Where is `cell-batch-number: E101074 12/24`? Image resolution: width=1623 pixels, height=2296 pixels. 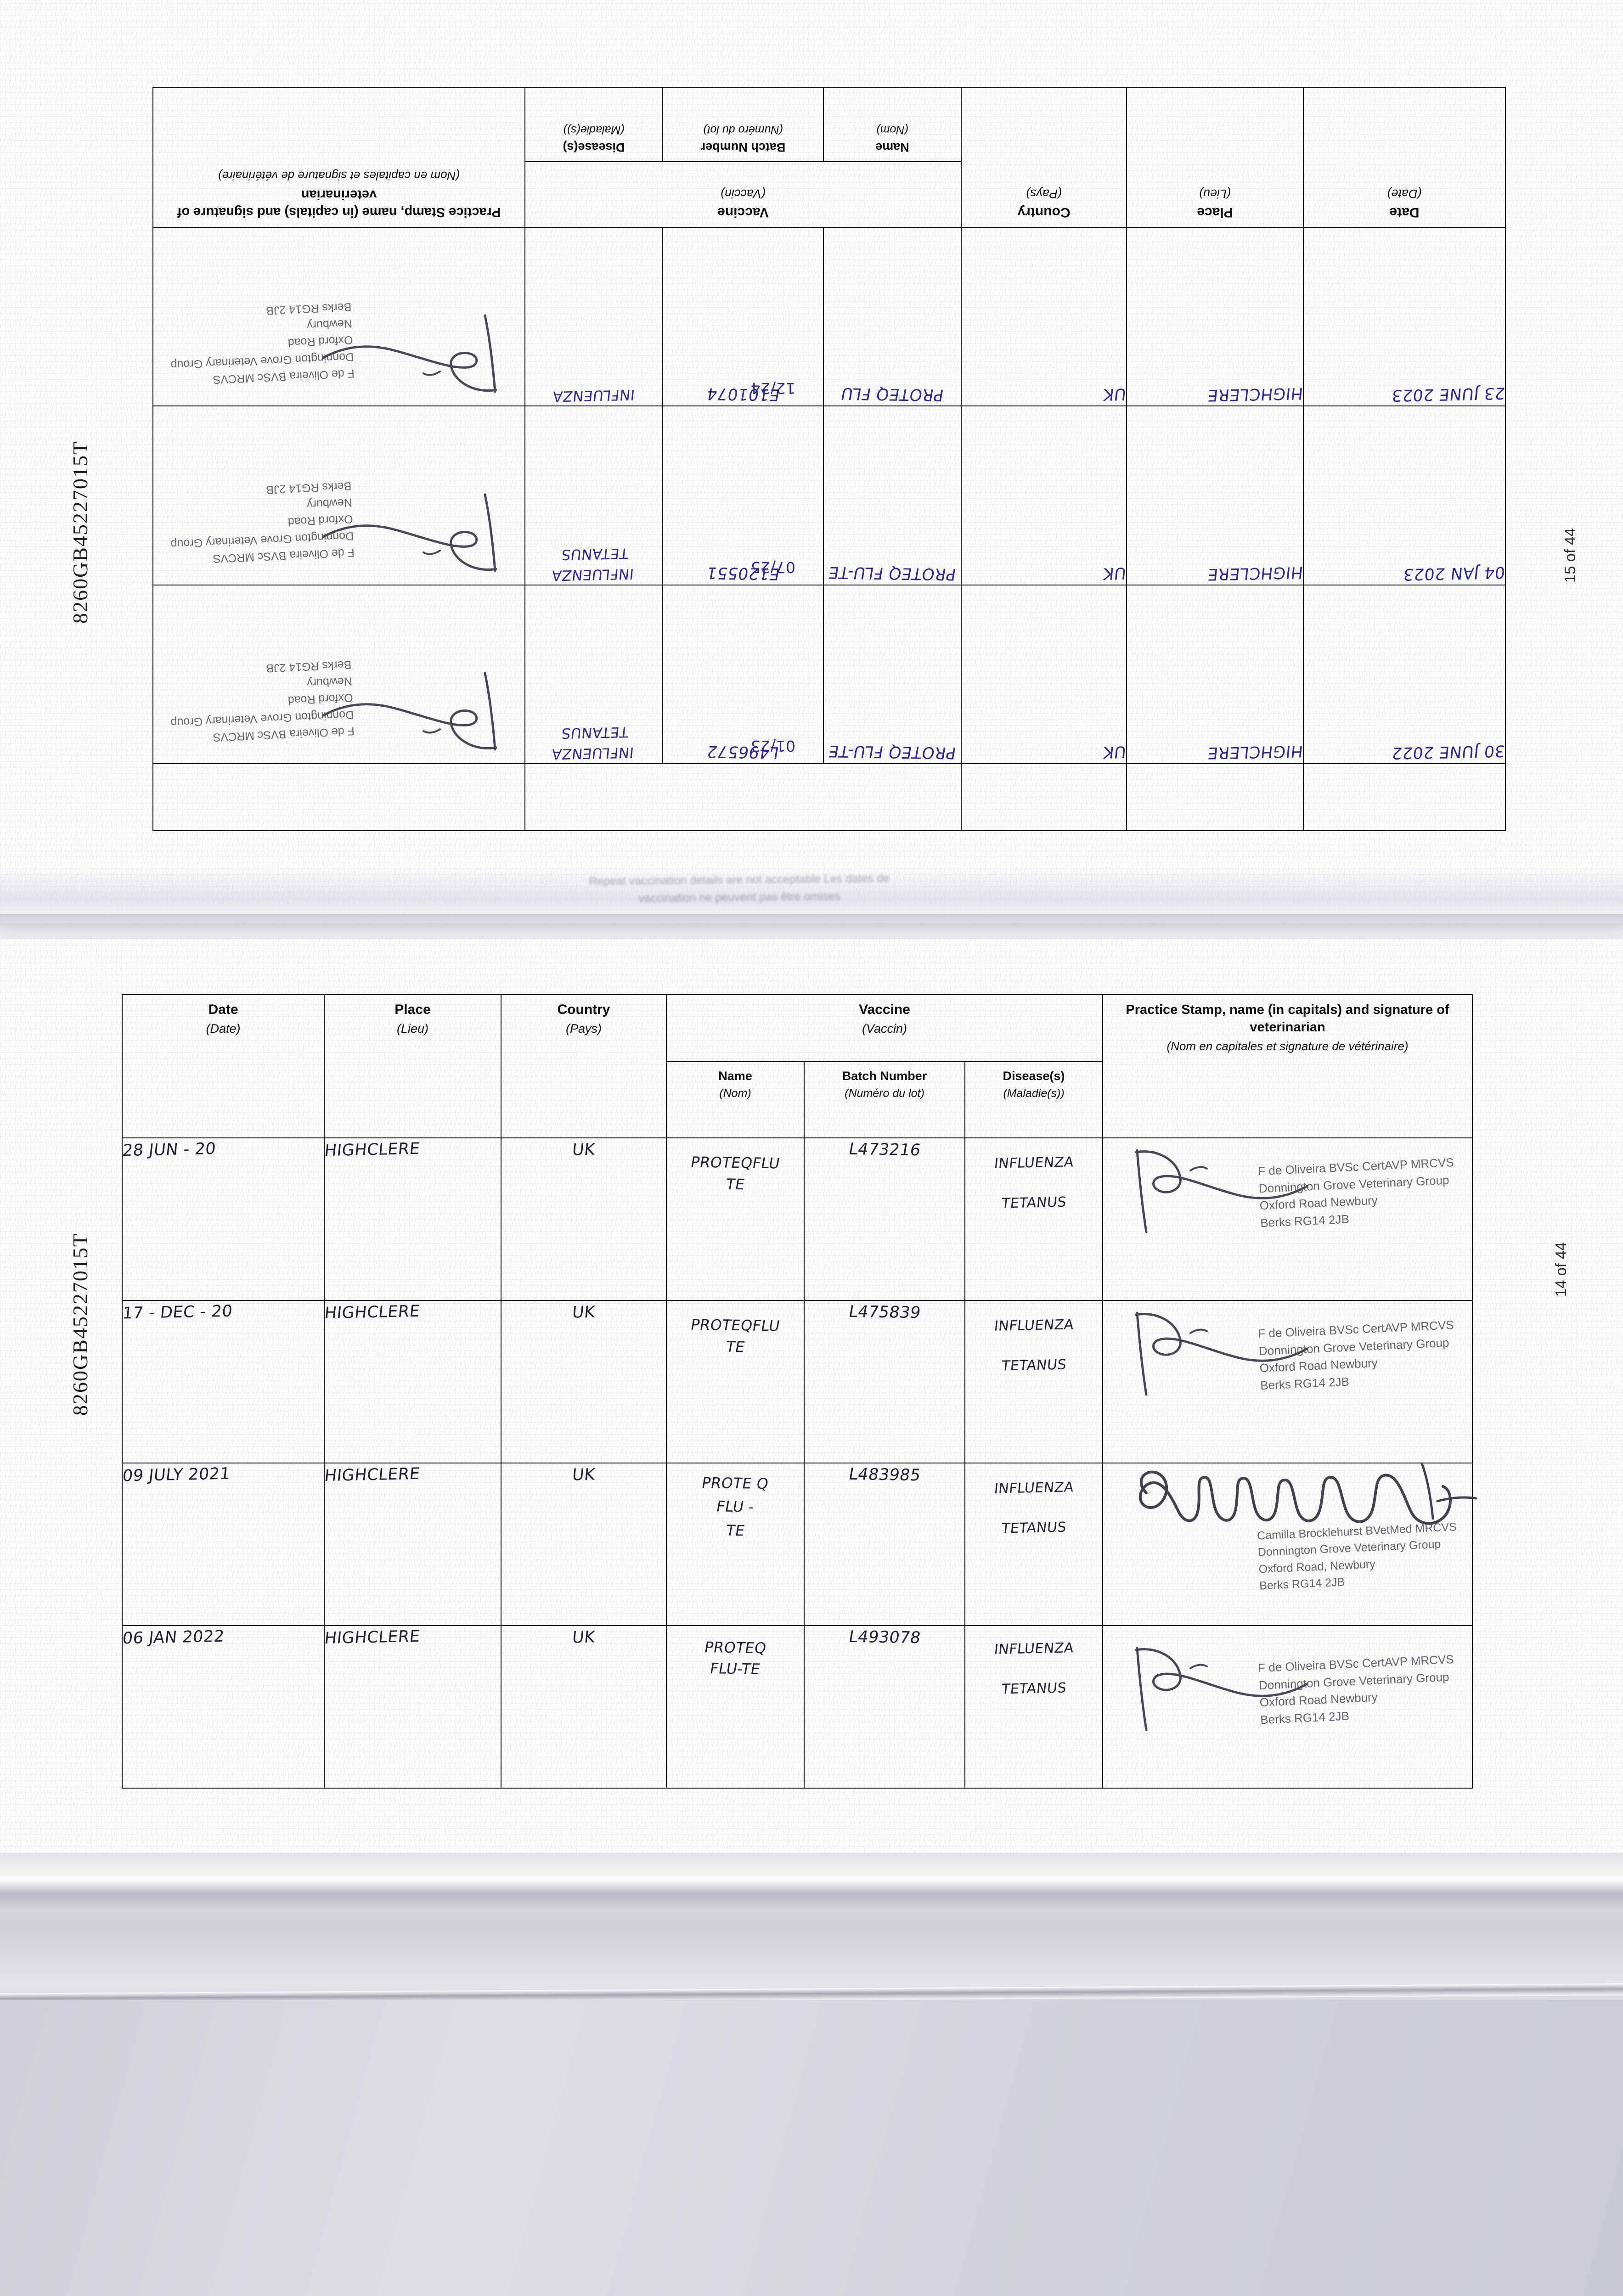 cell-batch-number: E101074 12/24 is located at coordinates (743, 316).